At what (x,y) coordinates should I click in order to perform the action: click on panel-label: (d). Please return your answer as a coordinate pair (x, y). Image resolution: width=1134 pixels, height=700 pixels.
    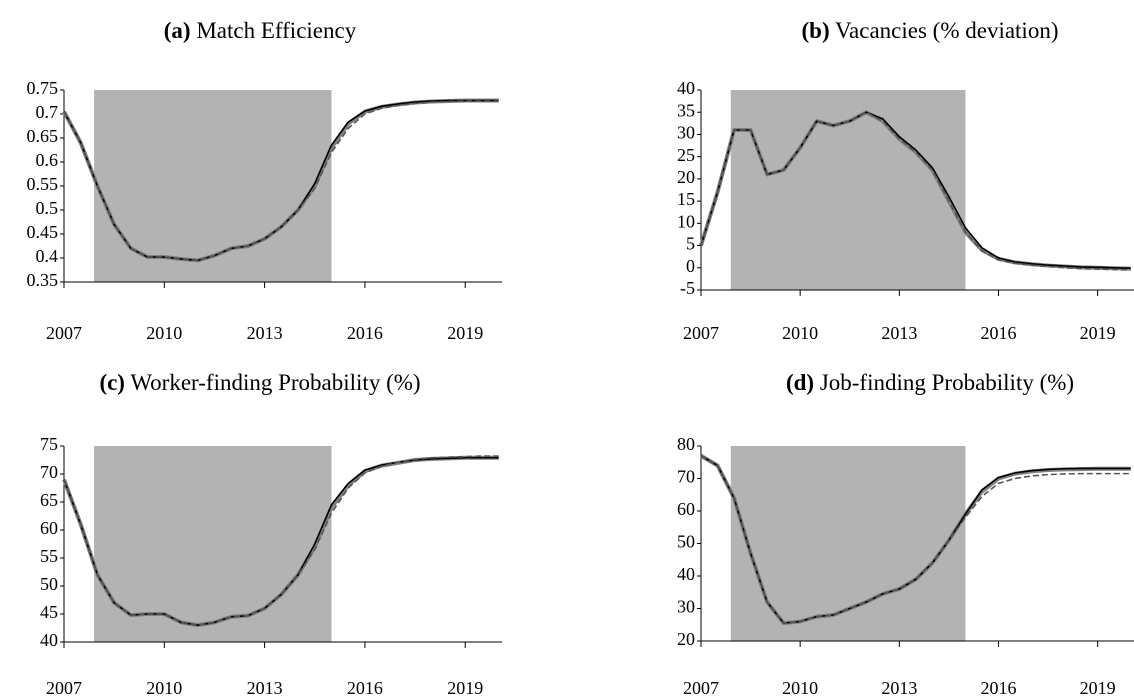
    Looking at the image, I should click on (800, 382).